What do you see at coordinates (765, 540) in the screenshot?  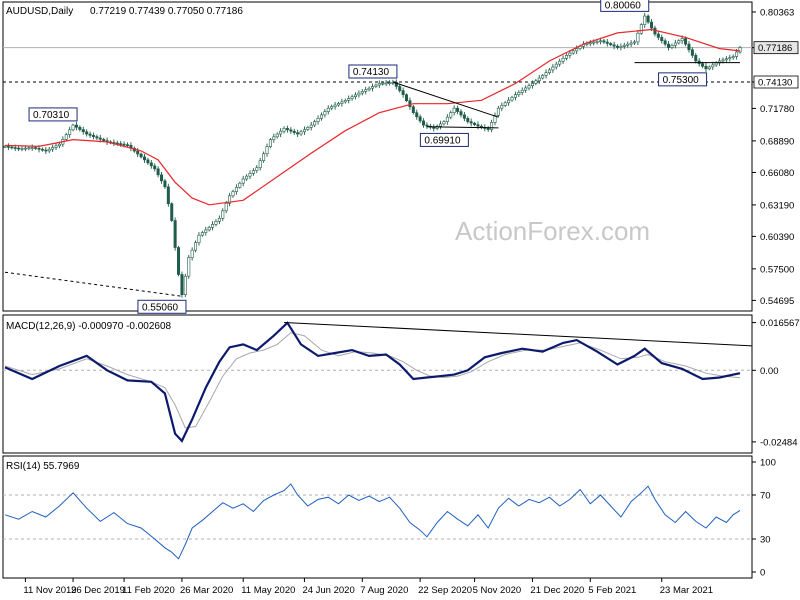 I see `rsi-tick-label: 30` at bounding box center [765, 540].